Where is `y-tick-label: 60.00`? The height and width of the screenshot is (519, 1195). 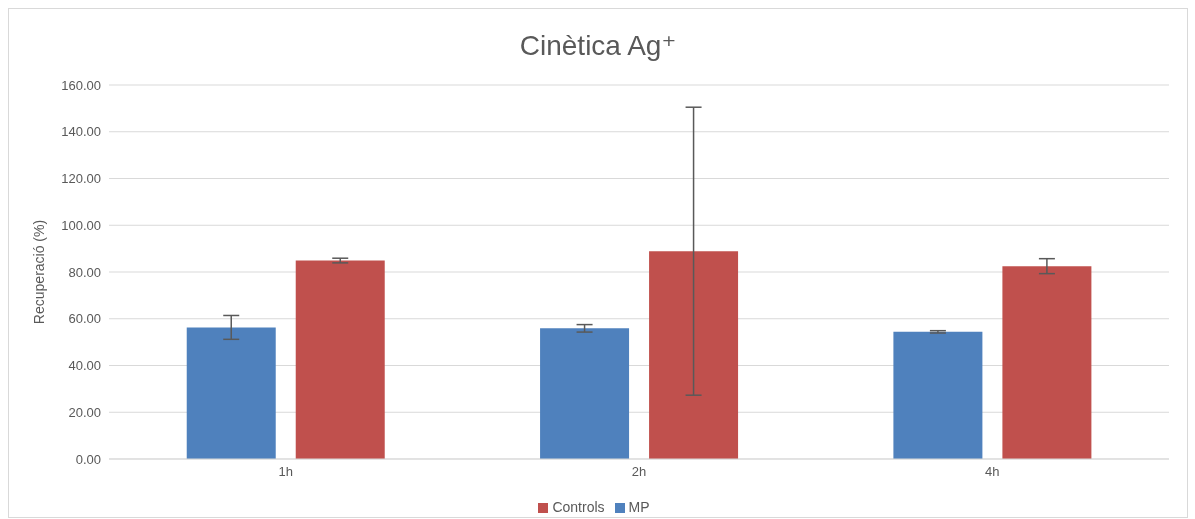
y-tick-label: 60.00 is located at coordinates (84, 319).